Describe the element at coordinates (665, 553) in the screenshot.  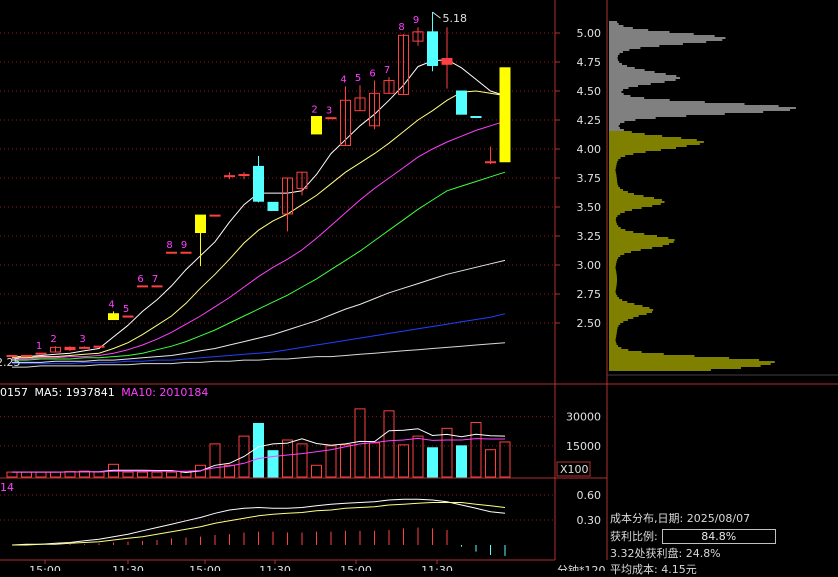
I see `profit-at-price-line: 3.32处获利盘: 24.8%` at that location.